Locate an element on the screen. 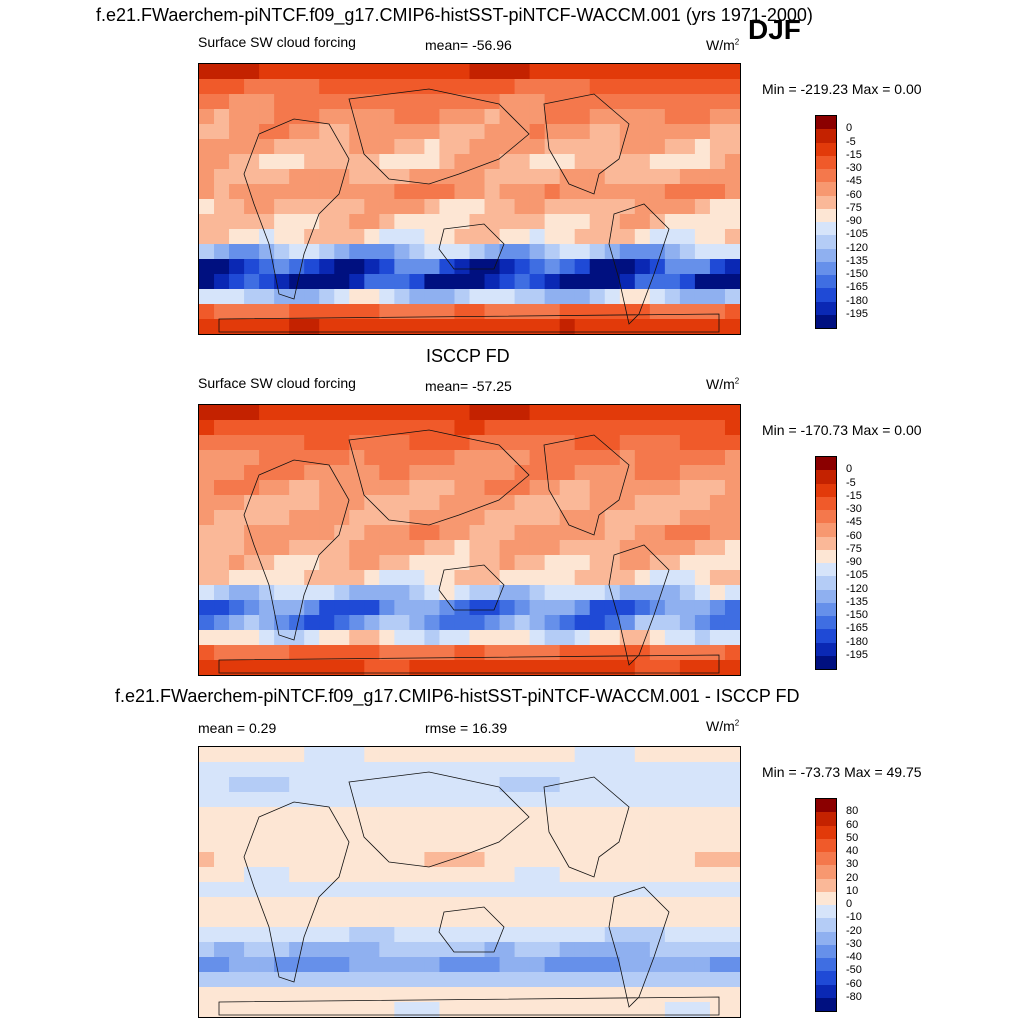  colorbar-tick-label: -135 is located at coordinates (857, 260).